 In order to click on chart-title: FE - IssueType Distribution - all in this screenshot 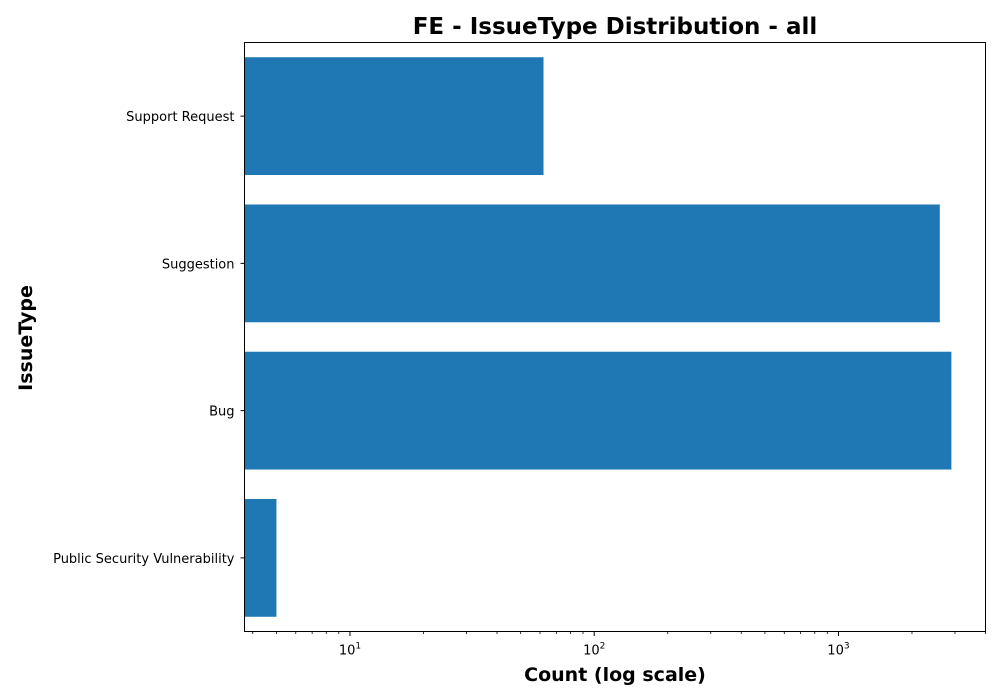, I will do `click(615, 27)`.